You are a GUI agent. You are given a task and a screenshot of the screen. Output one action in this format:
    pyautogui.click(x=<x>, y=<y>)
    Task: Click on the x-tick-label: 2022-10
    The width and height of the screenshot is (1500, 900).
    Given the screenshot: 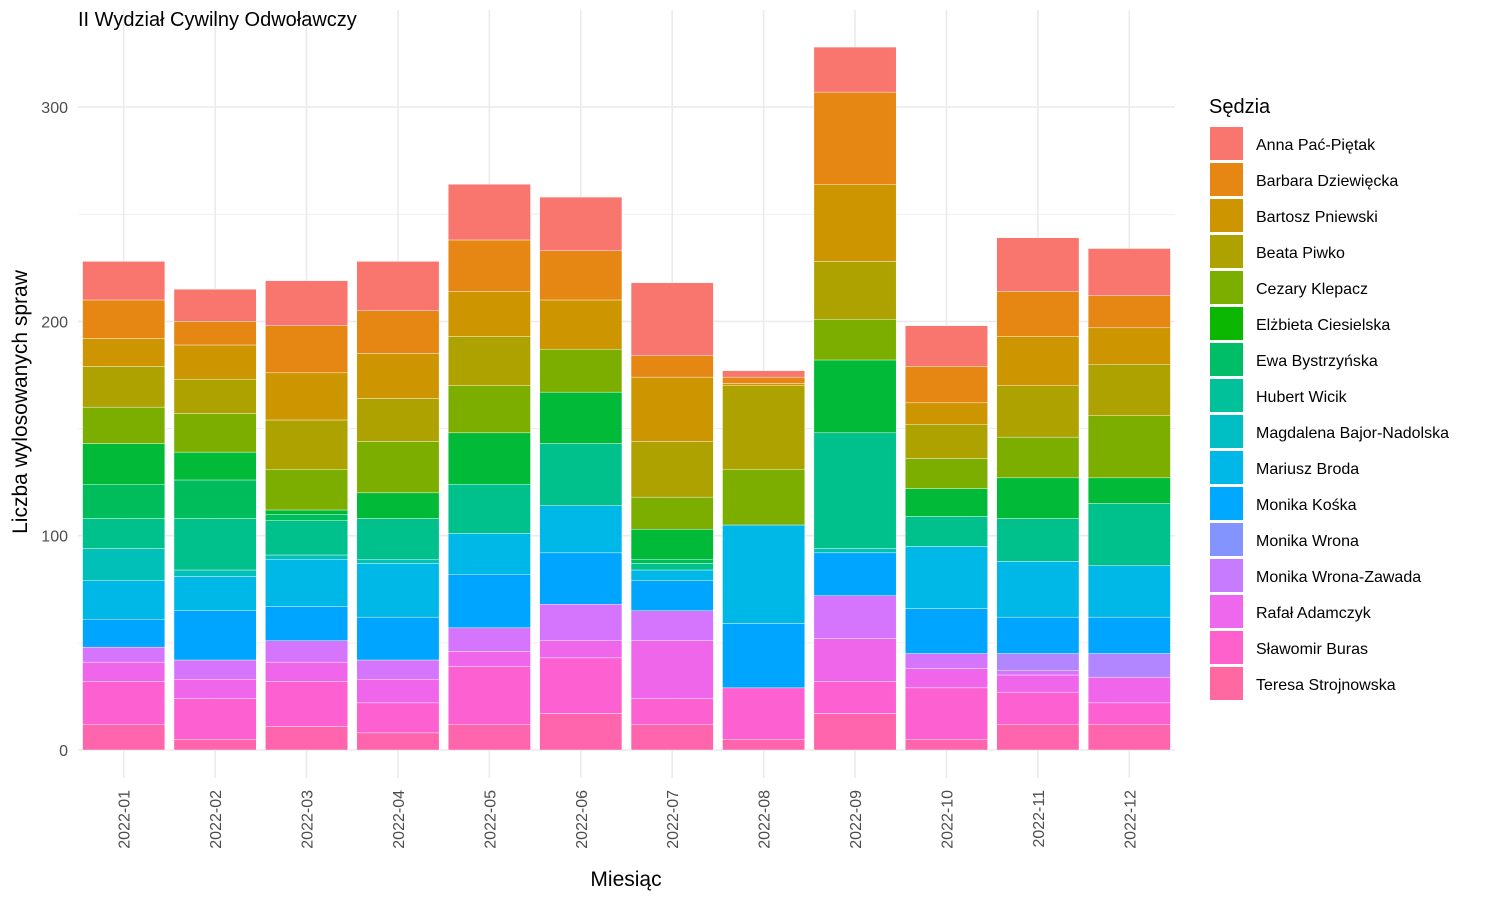 What is the action you would take?
    pyautogui.click(x=947, y=819)
    